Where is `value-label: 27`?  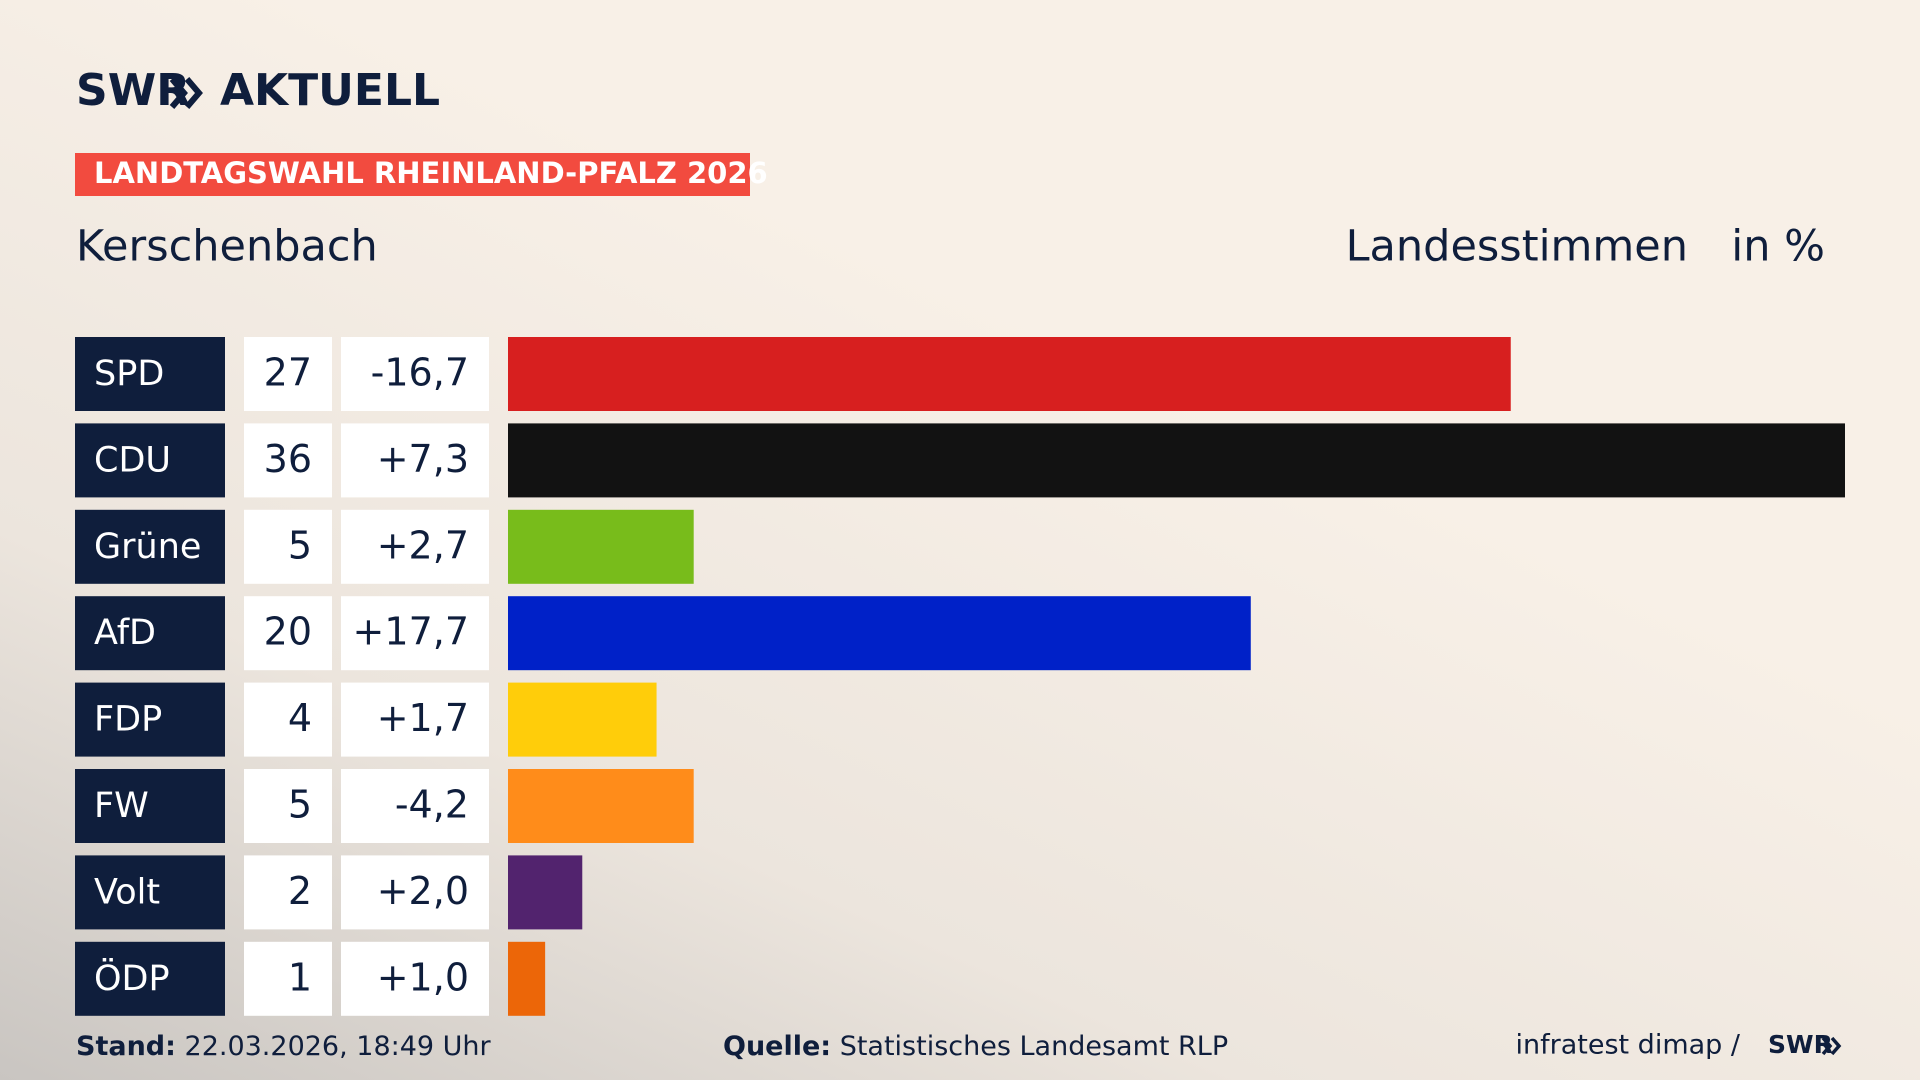 value-label: 27 is located at coordinates (288, 373).